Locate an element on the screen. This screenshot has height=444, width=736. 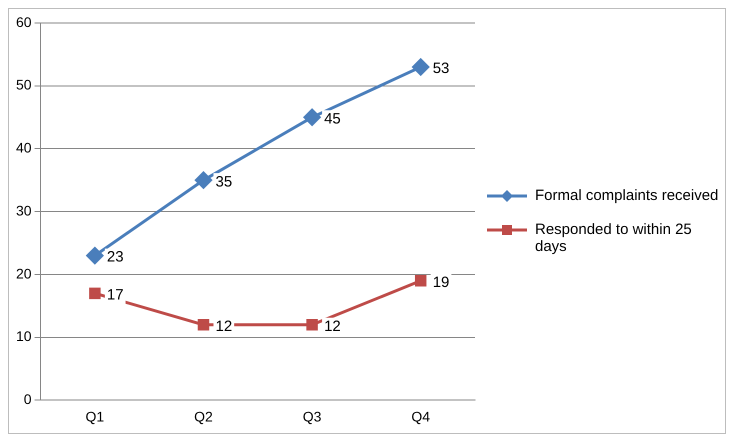
data-label: 23 is located at coordinates (115, 257).